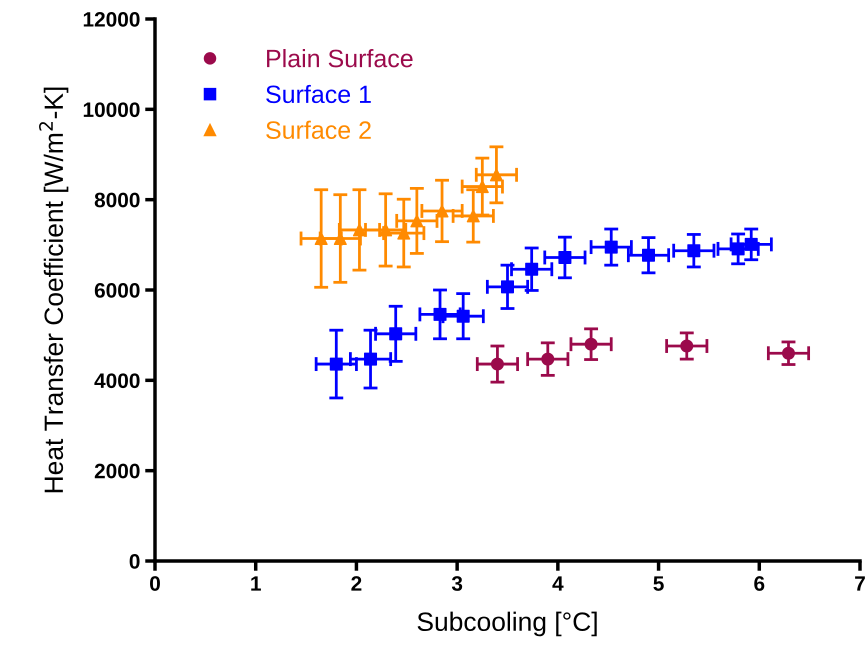 This screenshot has width=867, height=661. I want to click on y-tick-label: 0, so click(135, 561).